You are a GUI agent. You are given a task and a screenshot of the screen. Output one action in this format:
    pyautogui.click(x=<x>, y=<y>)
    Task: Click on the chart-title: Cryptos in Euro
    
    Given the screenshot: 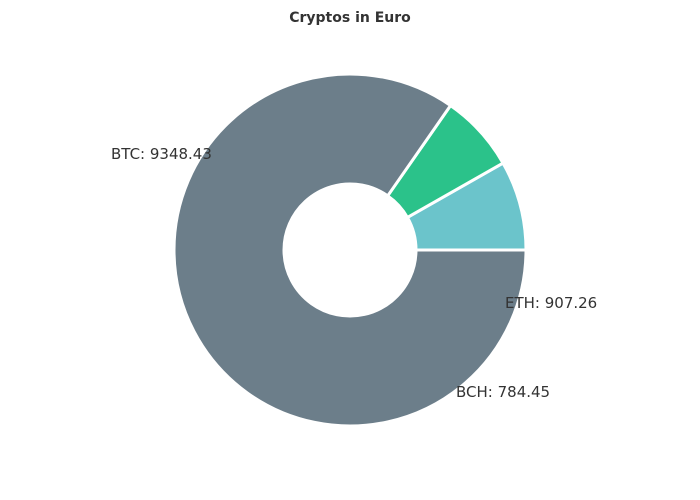 What is the action you would take?
    pyautogui.click(x=350, y=18)
    